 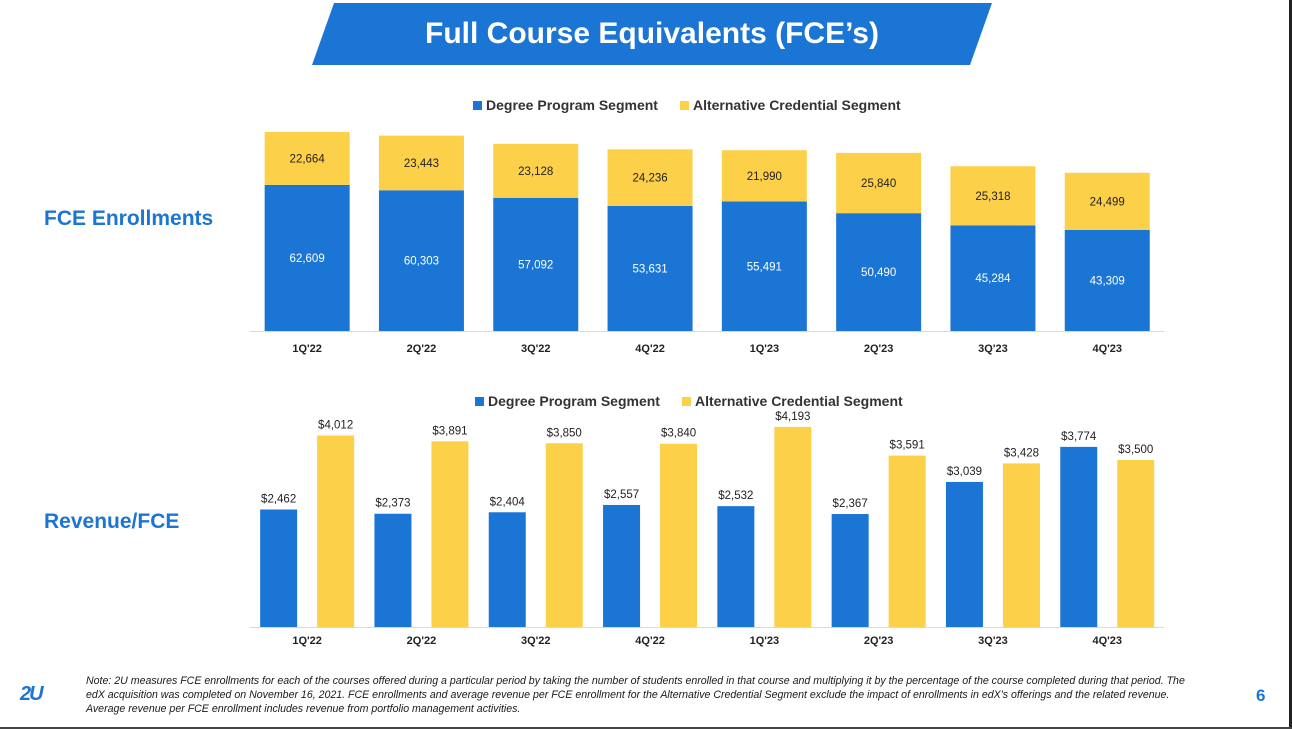 I want to click on page-number: 6, so click(x=1261, y=695).